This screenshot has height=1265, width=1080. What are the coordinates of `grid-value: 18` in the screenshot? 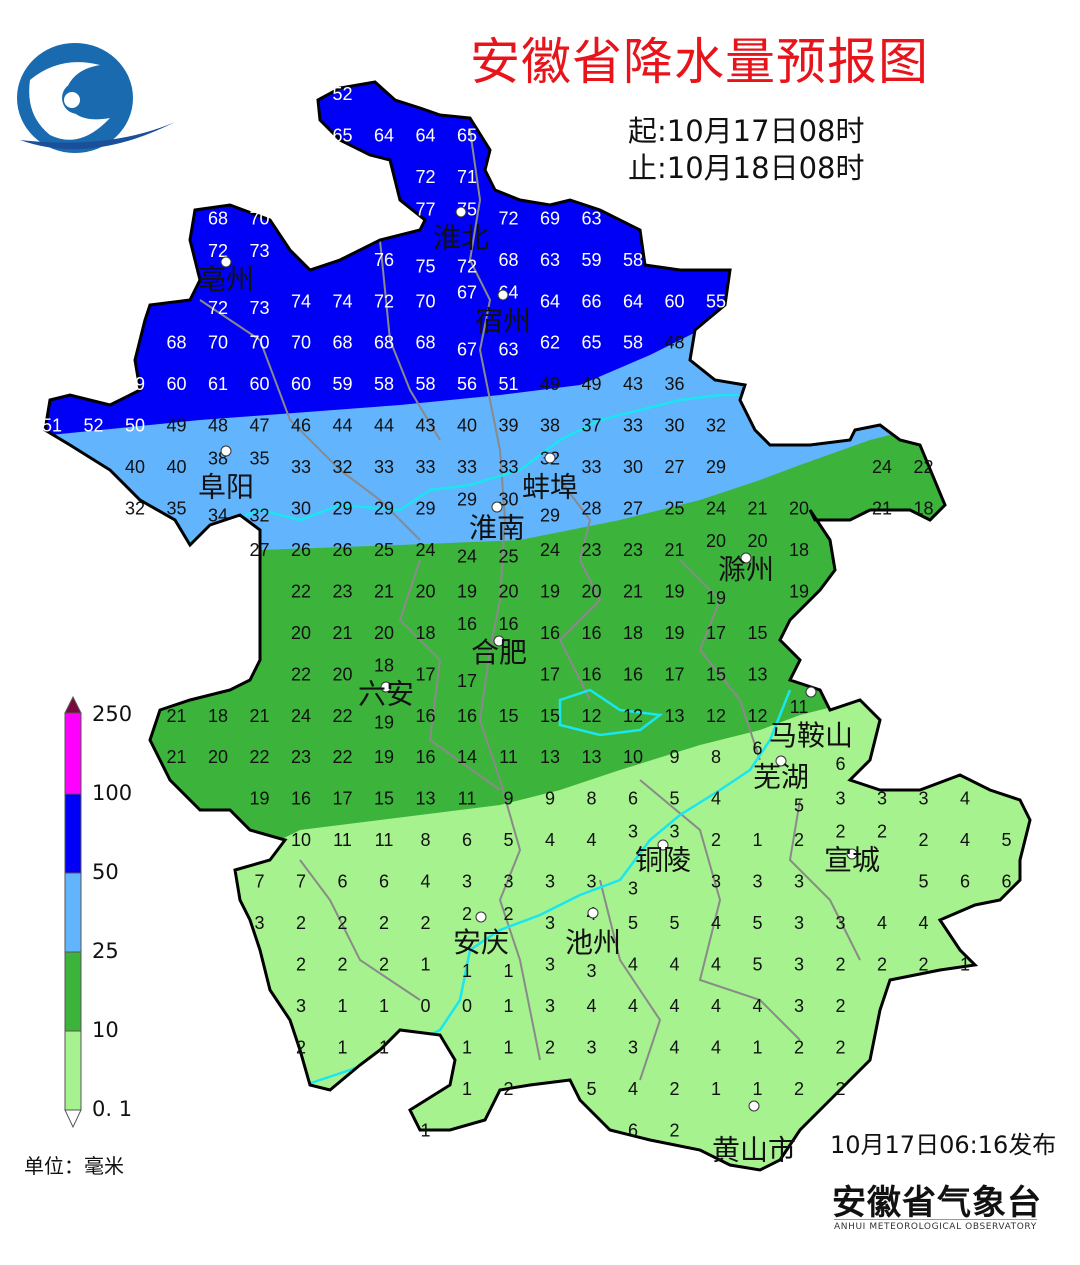 It's located at (425, 633).